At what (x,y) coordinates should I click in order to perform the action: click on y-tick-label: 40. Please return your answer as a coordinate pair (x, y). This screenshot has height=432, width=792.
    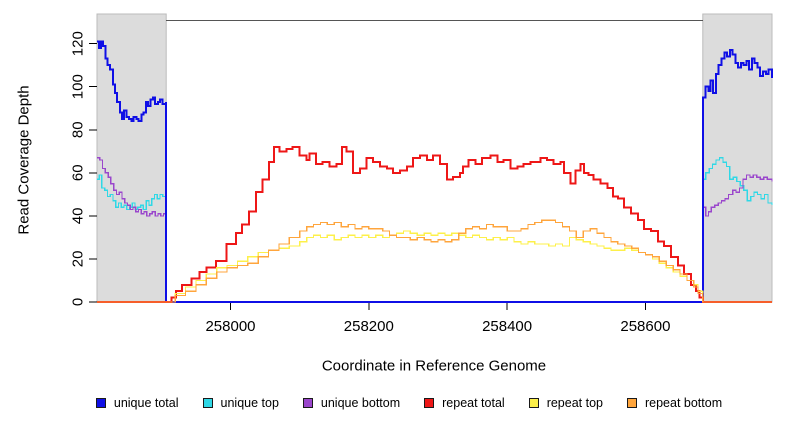
    Looking at the image, I should click on (78, 216).